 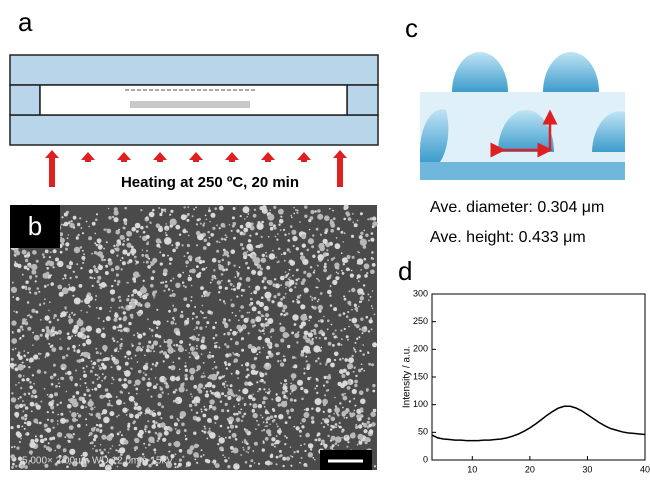 I want to click on plot-frame, so click(x=538, y=377).